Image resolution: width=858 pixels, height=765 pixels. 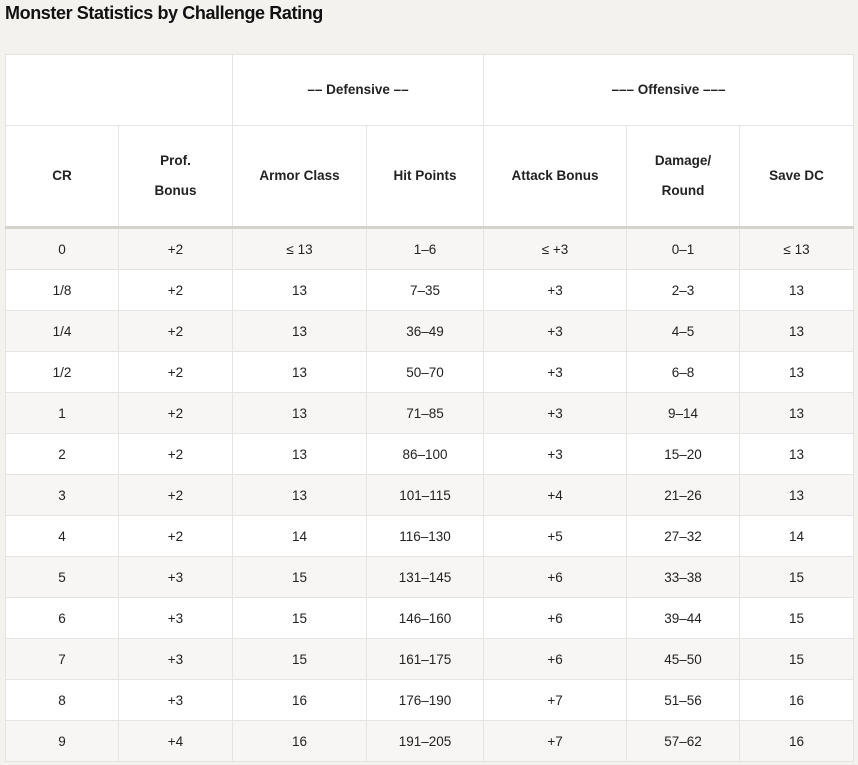 I want to click on table-cell: 7, so click(x=62, y=659).